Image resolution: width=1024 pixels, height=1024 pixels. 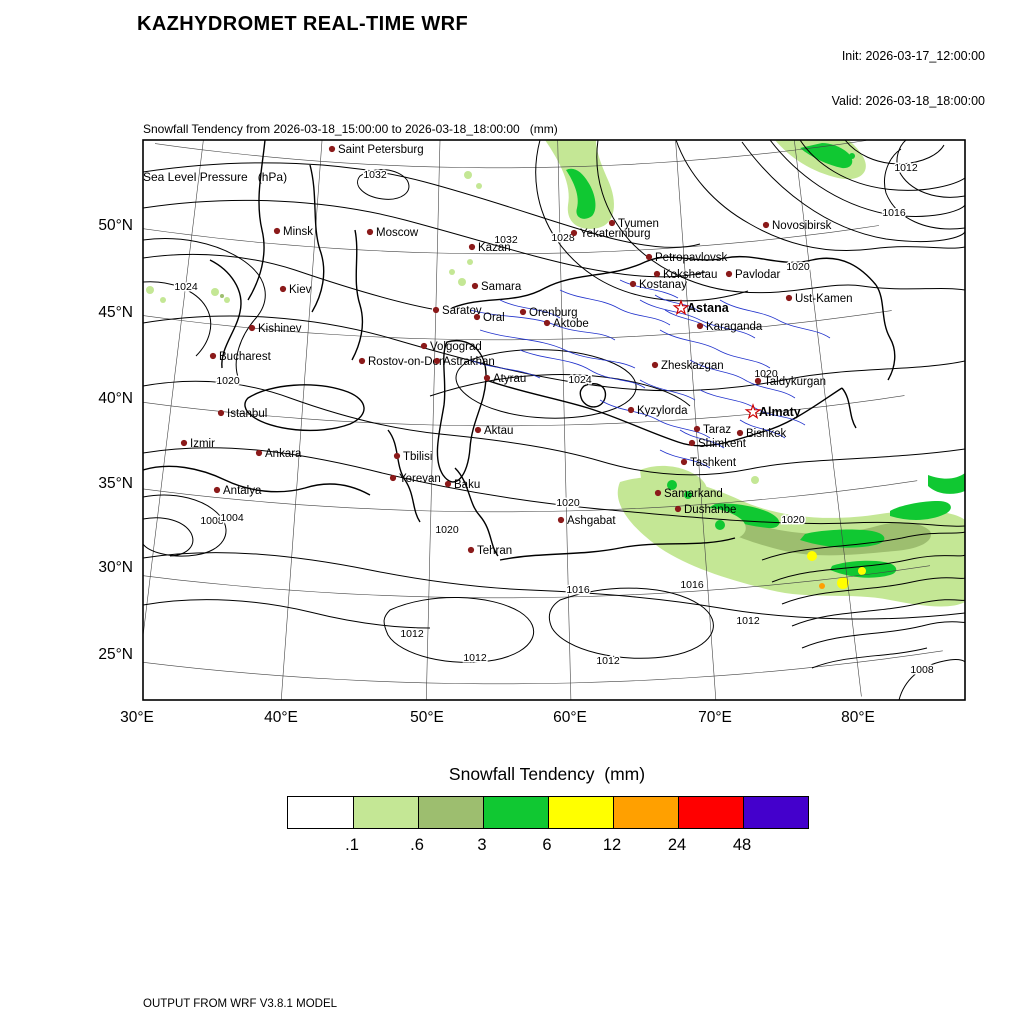 I want to click on city-star-marker, so click(x=681, y=307).